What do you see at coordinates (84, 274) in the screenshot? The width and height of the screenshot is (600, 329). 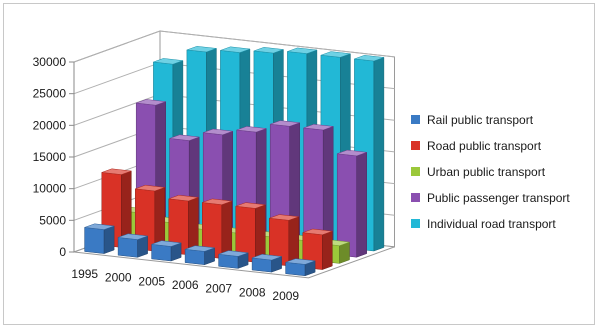 I see `x-tick-label: 1995` at bounding box center [84, 274].